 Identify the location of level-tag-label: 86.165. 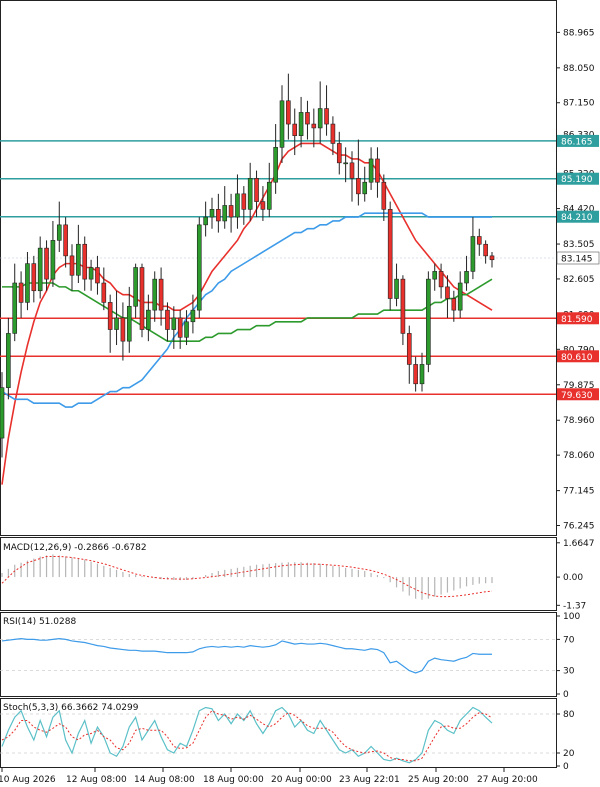
(577, 142).